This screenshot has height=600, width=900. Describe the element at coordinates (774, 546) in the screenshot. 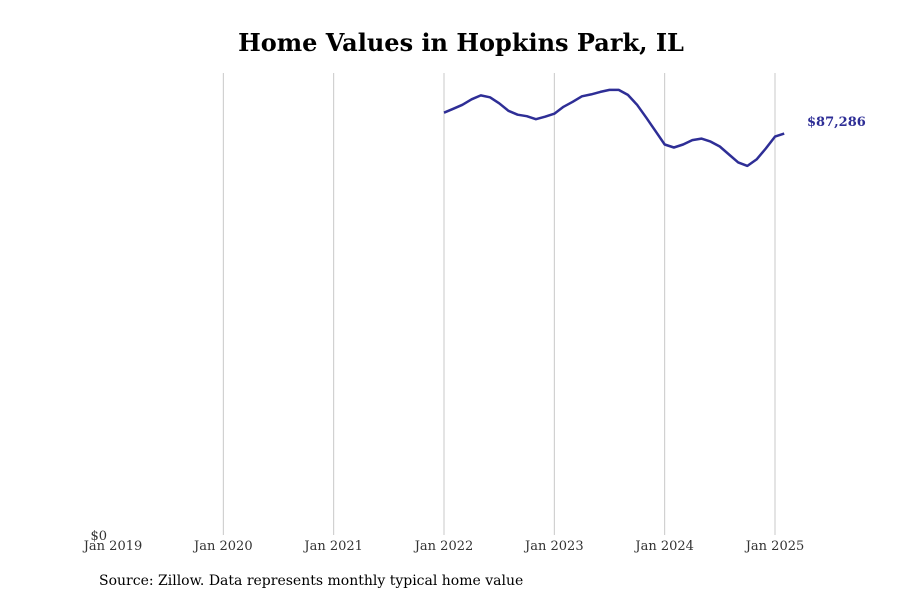

I see `x-tick-label: Jan 2025` at that location.